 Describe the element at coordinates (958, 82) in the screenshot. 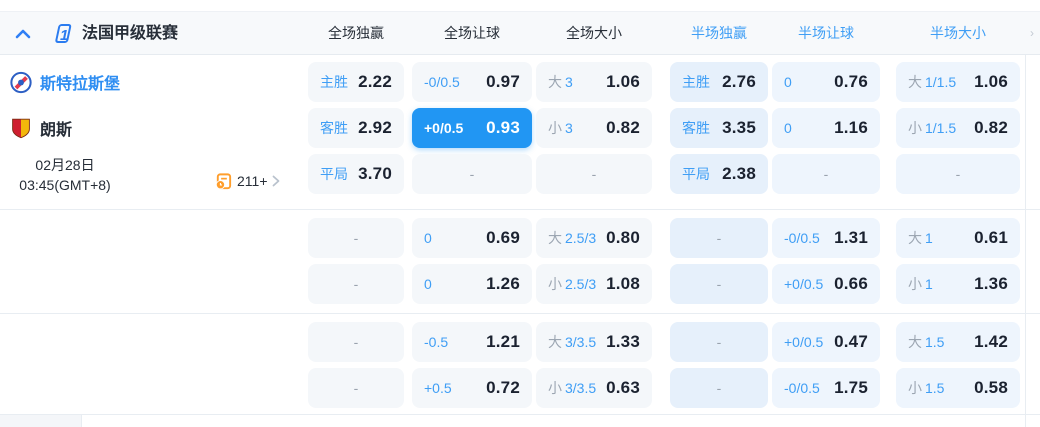

I see `odds-cell: 大 1/1.5 1.06` at that location.